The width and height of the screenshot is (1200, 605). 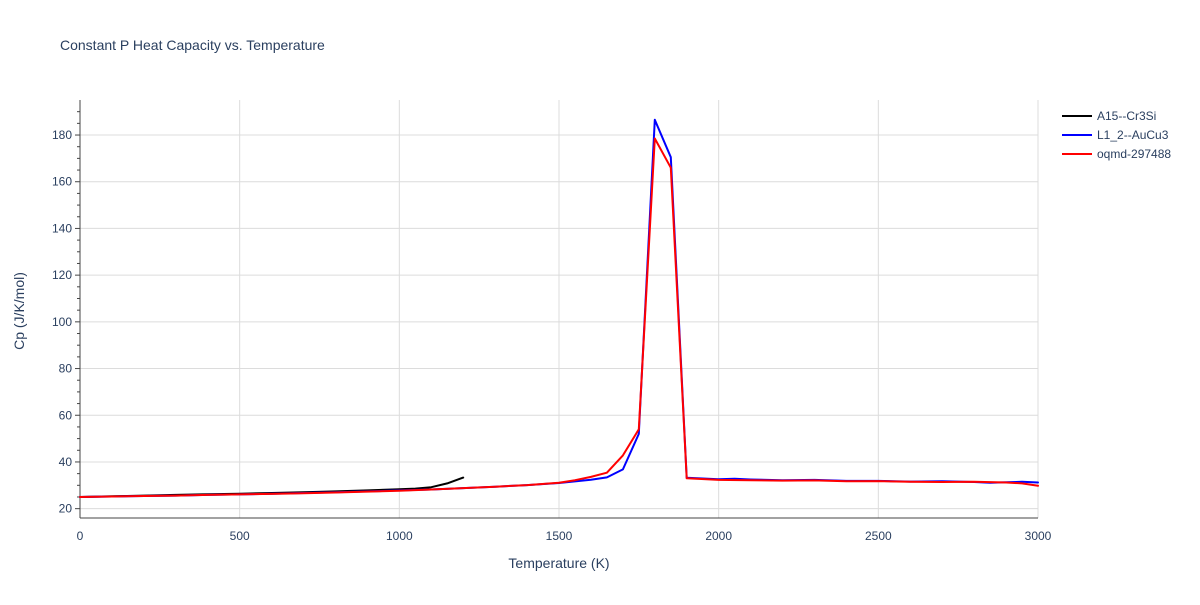 What do you see at coordinates (1126, 116) in the screenshot?
I see `legend-label: A15--Cr3Si` at bounding box center [1126, 116].